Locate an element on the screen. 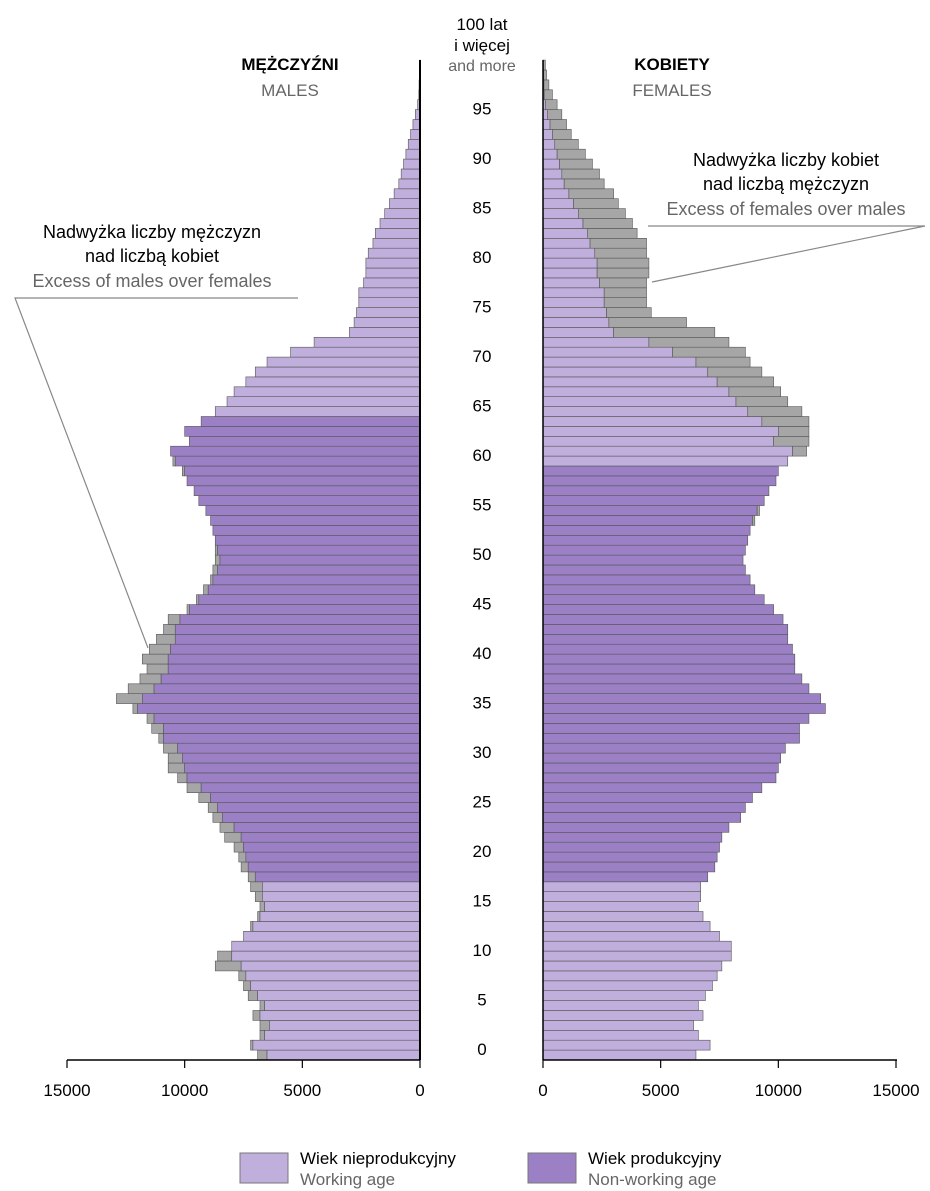 This screenshot has height=1191, width=930. age-tick-label: 60 is located at coordinates (482, 455).